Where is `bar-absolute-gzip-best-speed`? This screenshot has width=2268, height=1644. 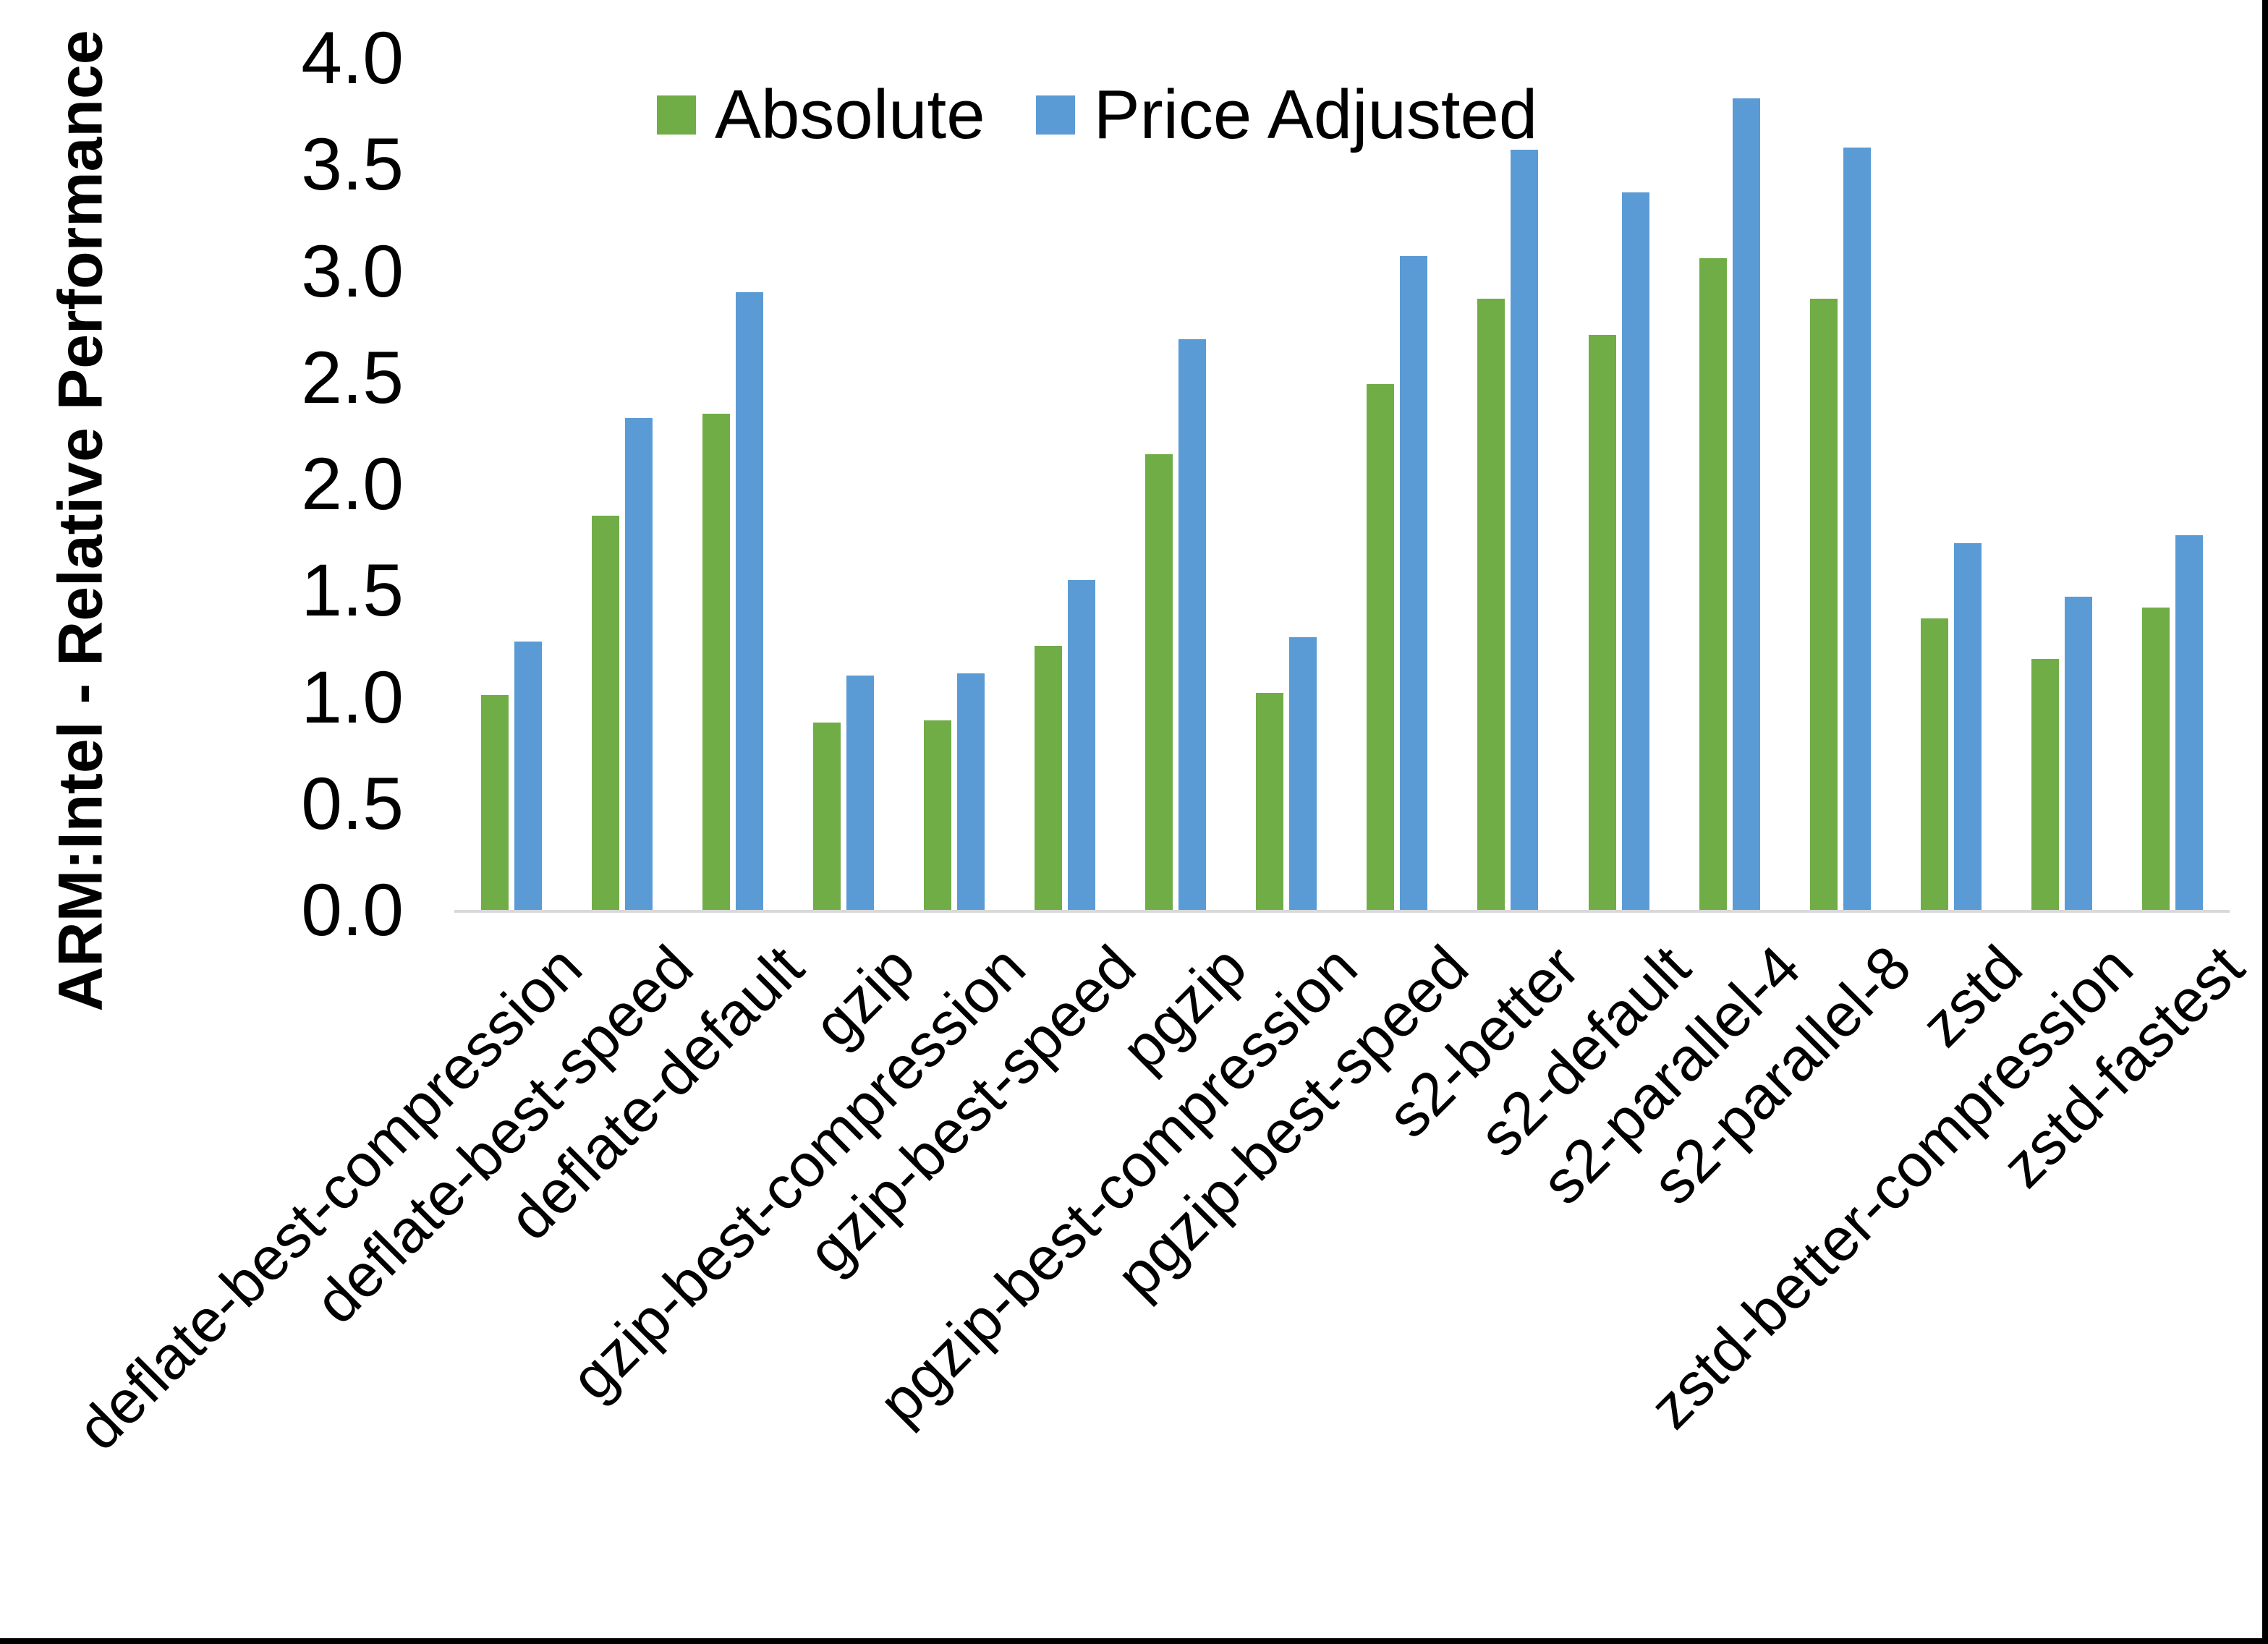
bar-absolute-gzip-best-speed is located at coordinates (1048, 777).